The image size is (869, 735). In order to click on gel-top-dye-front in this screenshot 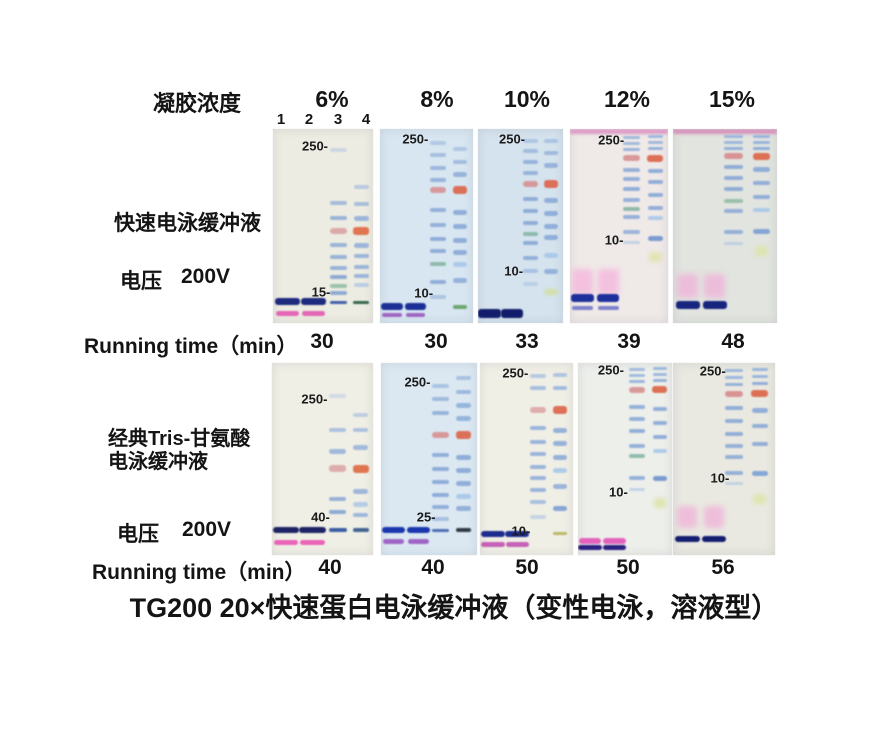, I will do `click(725, 131)`.